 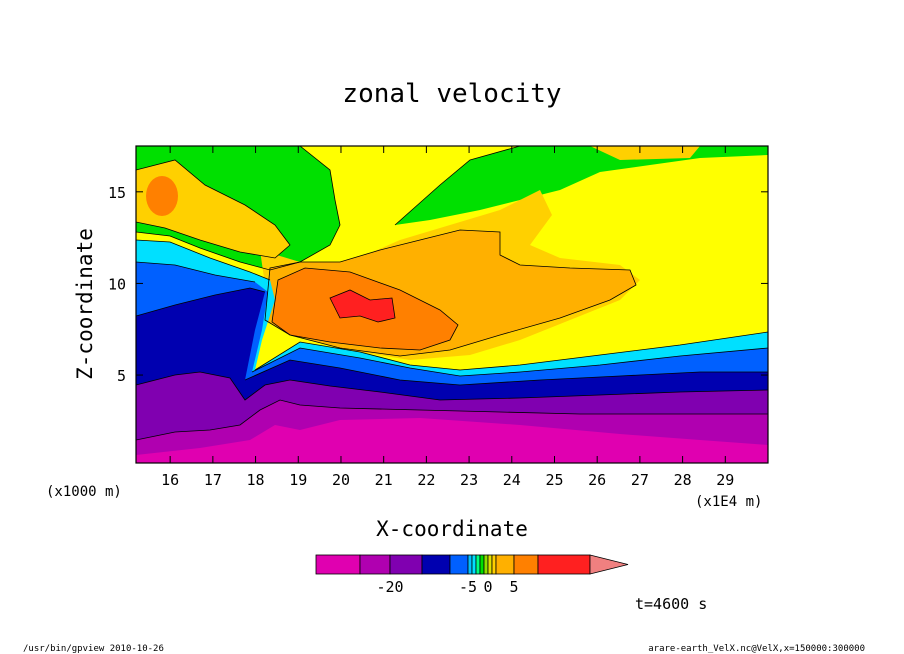 What do you see at coordinates (93, 649) in the screenshot?
I see `footer-left: /usr/bin/gpview 2010-10-26` at bounding box center [93, 649].